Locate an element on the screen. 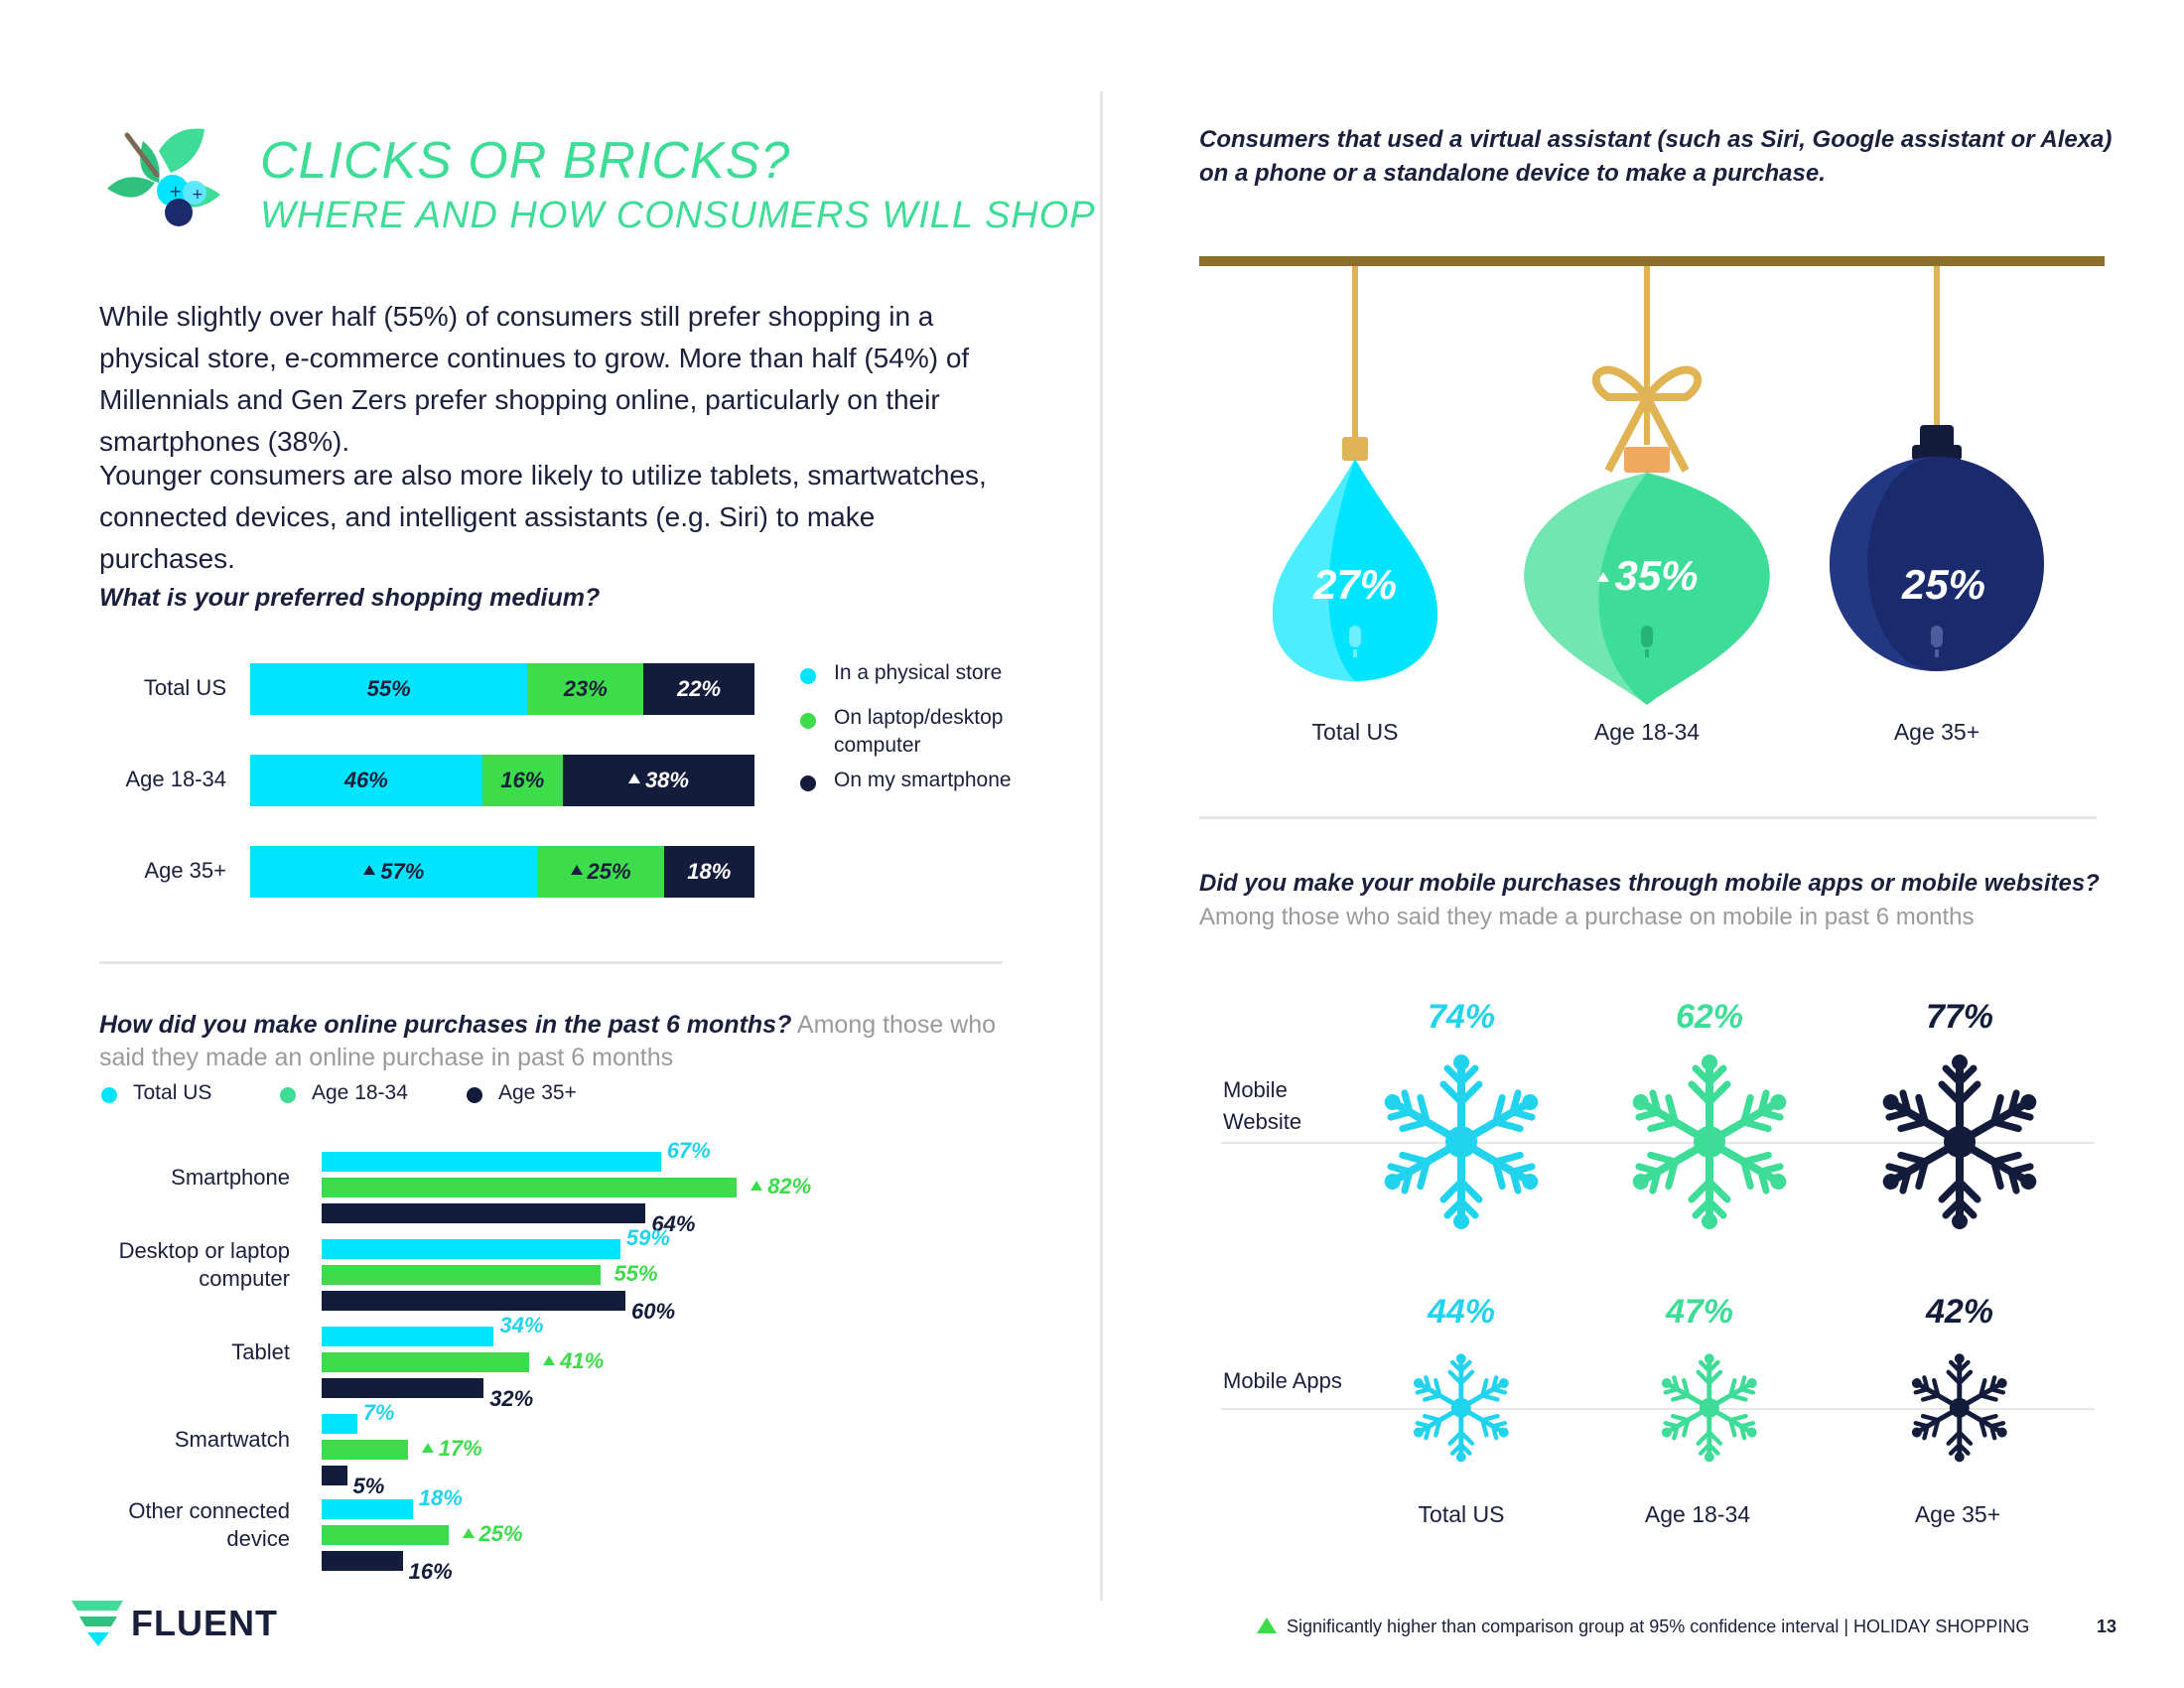 The height and width of the screenshot is (1688, 2184). online-bar-value: 7% is located at coordinates (378, 1412).